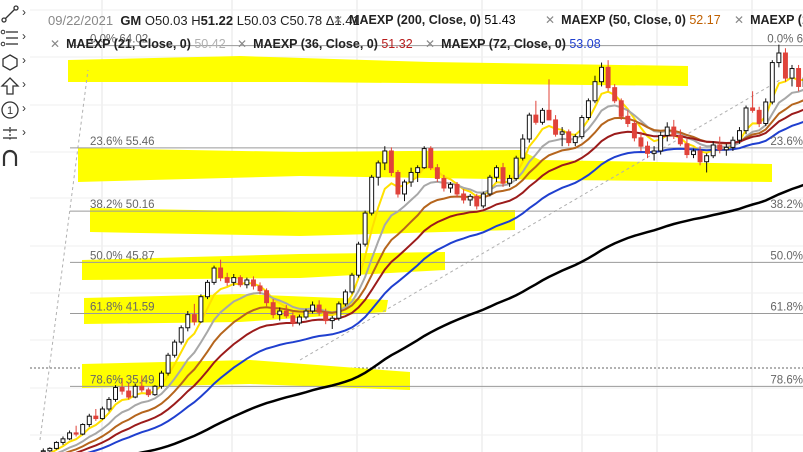 The height and width of the screenshot is (452, 803). What do you see at coordinates (424, 20) in the screenshot?
I see `ma-legend-item: ✕ MAEXP (200, Close, 0) 51.43` at bounding box center [424, 20].